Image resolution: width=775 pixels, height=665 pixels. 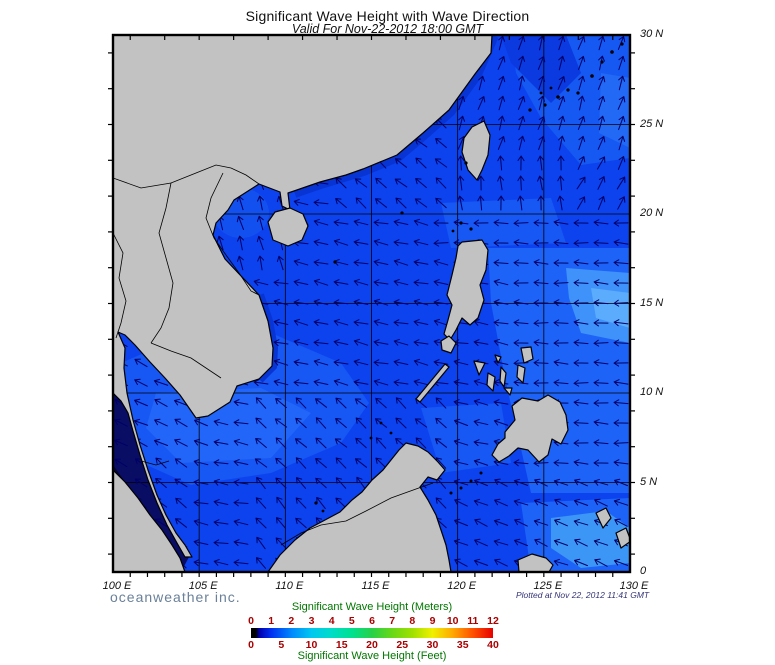 I want to click on land-hainan, so click(x=288, y=227).